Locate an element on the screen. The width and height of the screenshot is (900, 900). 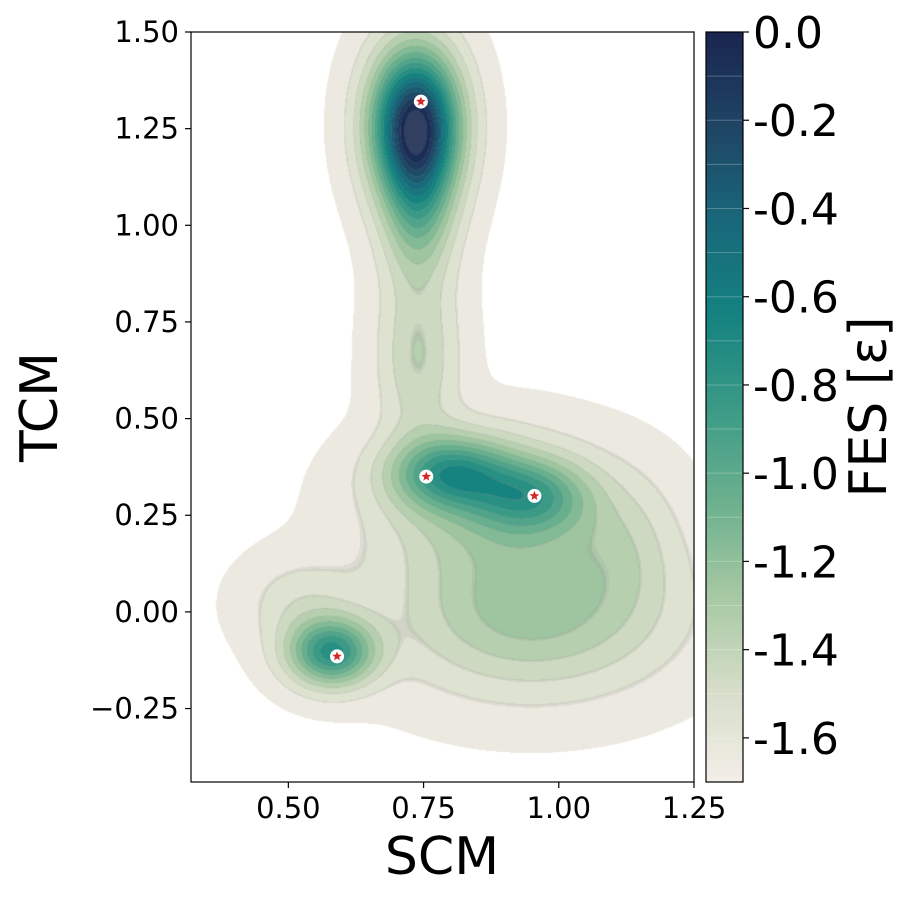
x-tick-label: 1.00 is located at coordinates (558, 808).